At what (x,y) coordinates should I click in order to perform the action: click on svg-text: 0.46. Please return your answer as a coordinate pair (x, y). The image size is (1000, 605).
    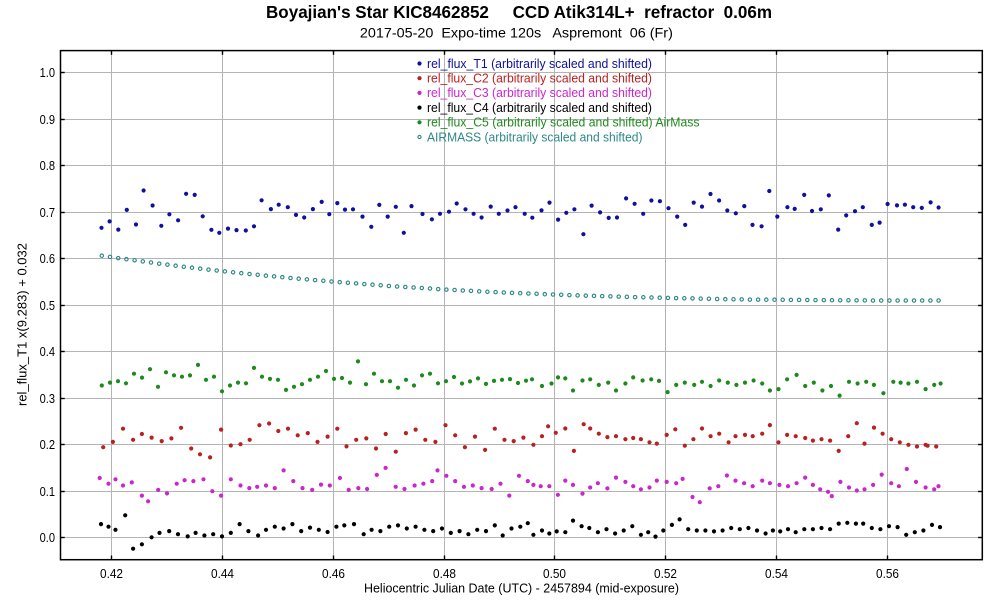
    Looking at the image, I should click on (333, 573).